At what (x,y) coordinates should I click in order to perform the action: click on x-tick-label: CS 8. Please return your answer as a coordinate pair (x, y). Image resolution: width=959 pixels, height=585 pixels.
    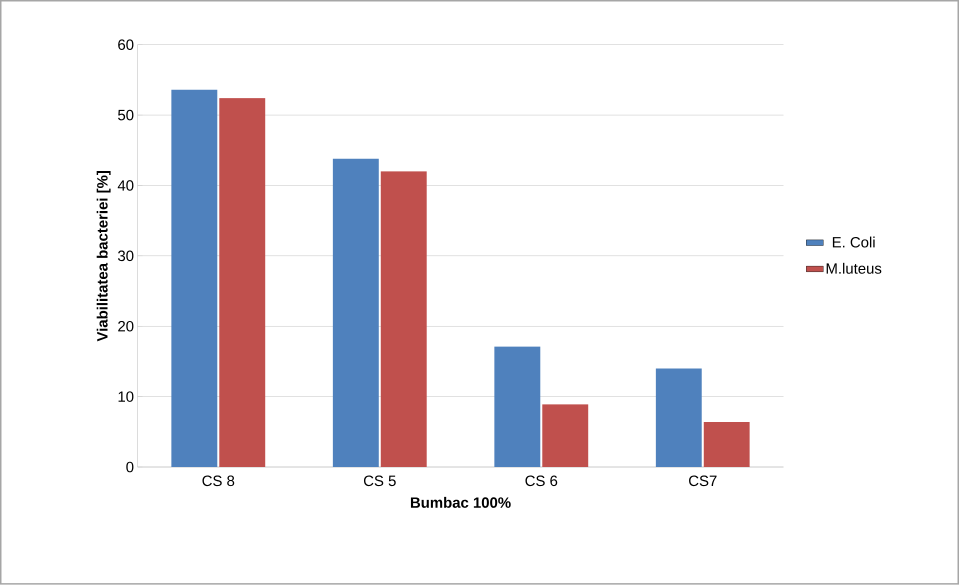
    Looking at the image, I should click on (218, 481).